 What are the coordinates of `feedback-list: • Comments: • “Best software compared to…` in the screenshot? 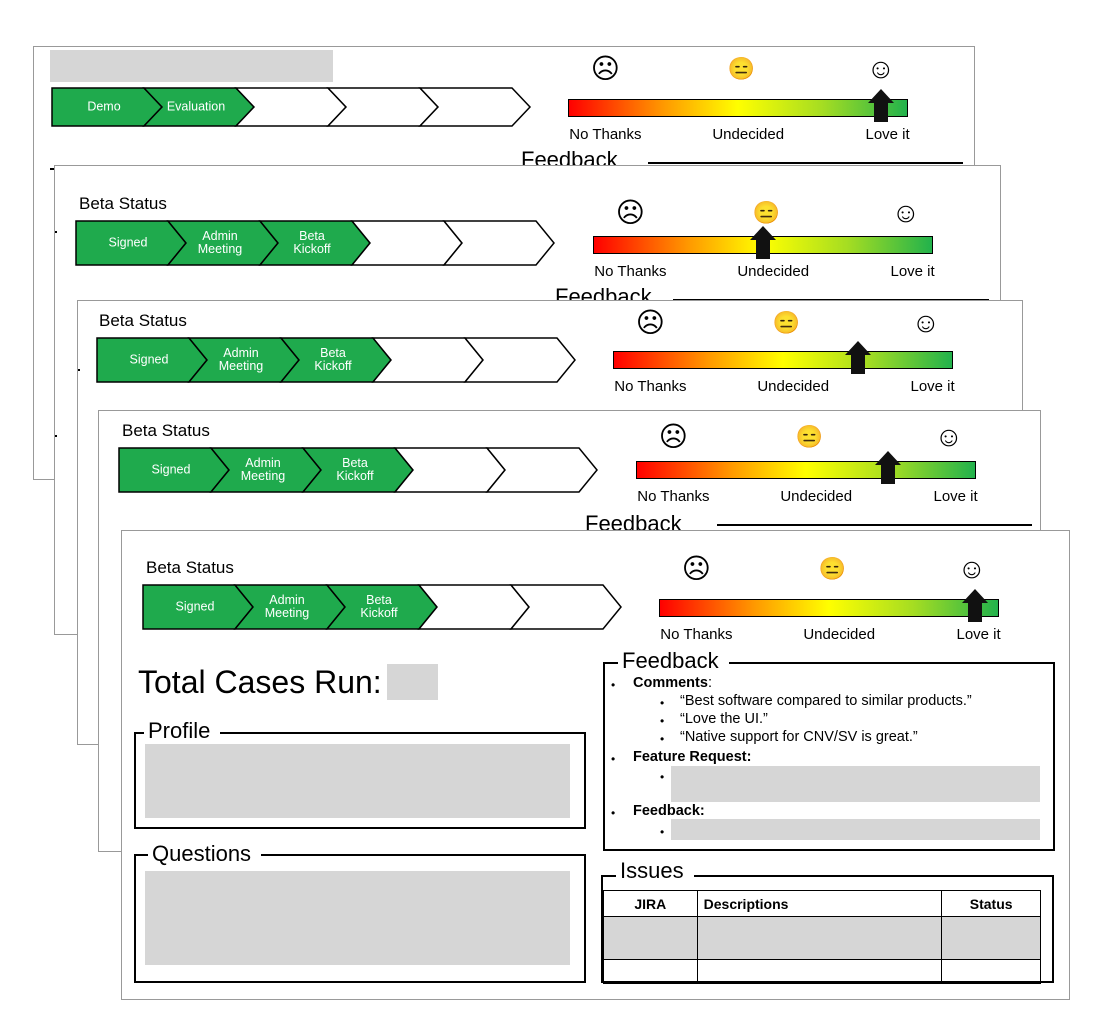 It's located at (828, 759).